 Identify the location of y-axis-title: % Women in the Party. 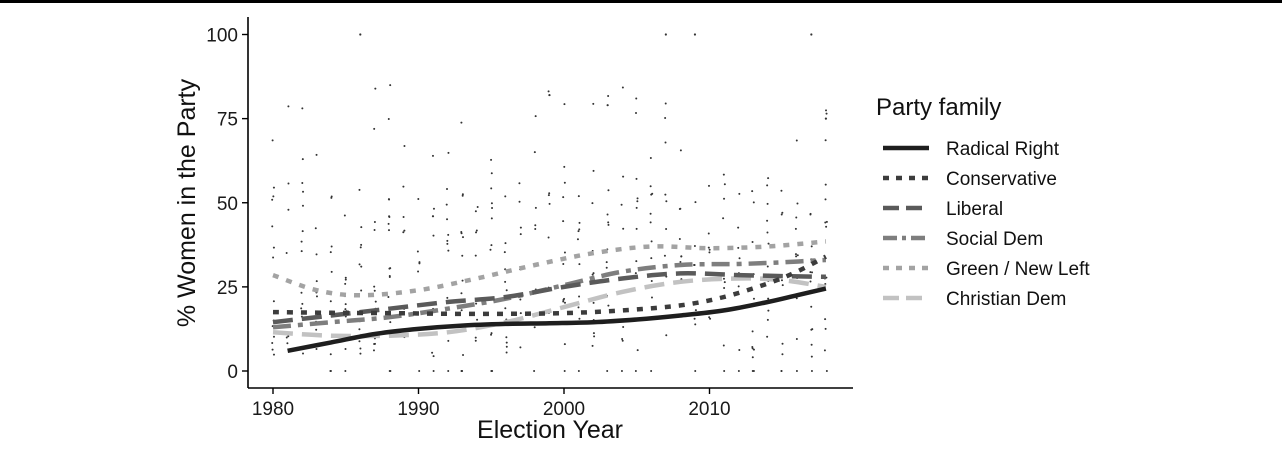
(187, 202).